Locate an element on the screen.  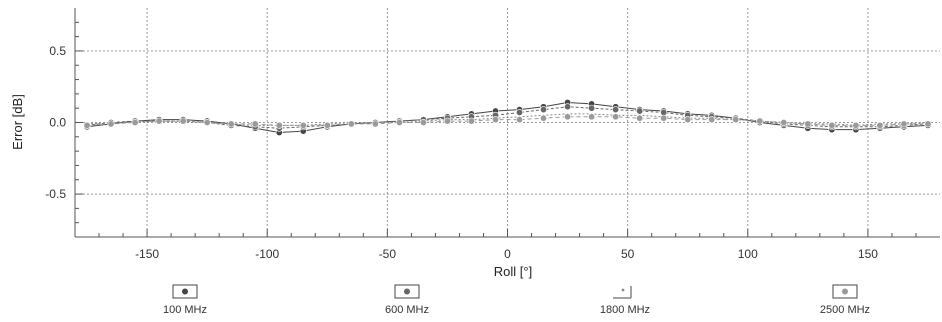
x-tick-label: -150 is located at coordinates (147, 254).